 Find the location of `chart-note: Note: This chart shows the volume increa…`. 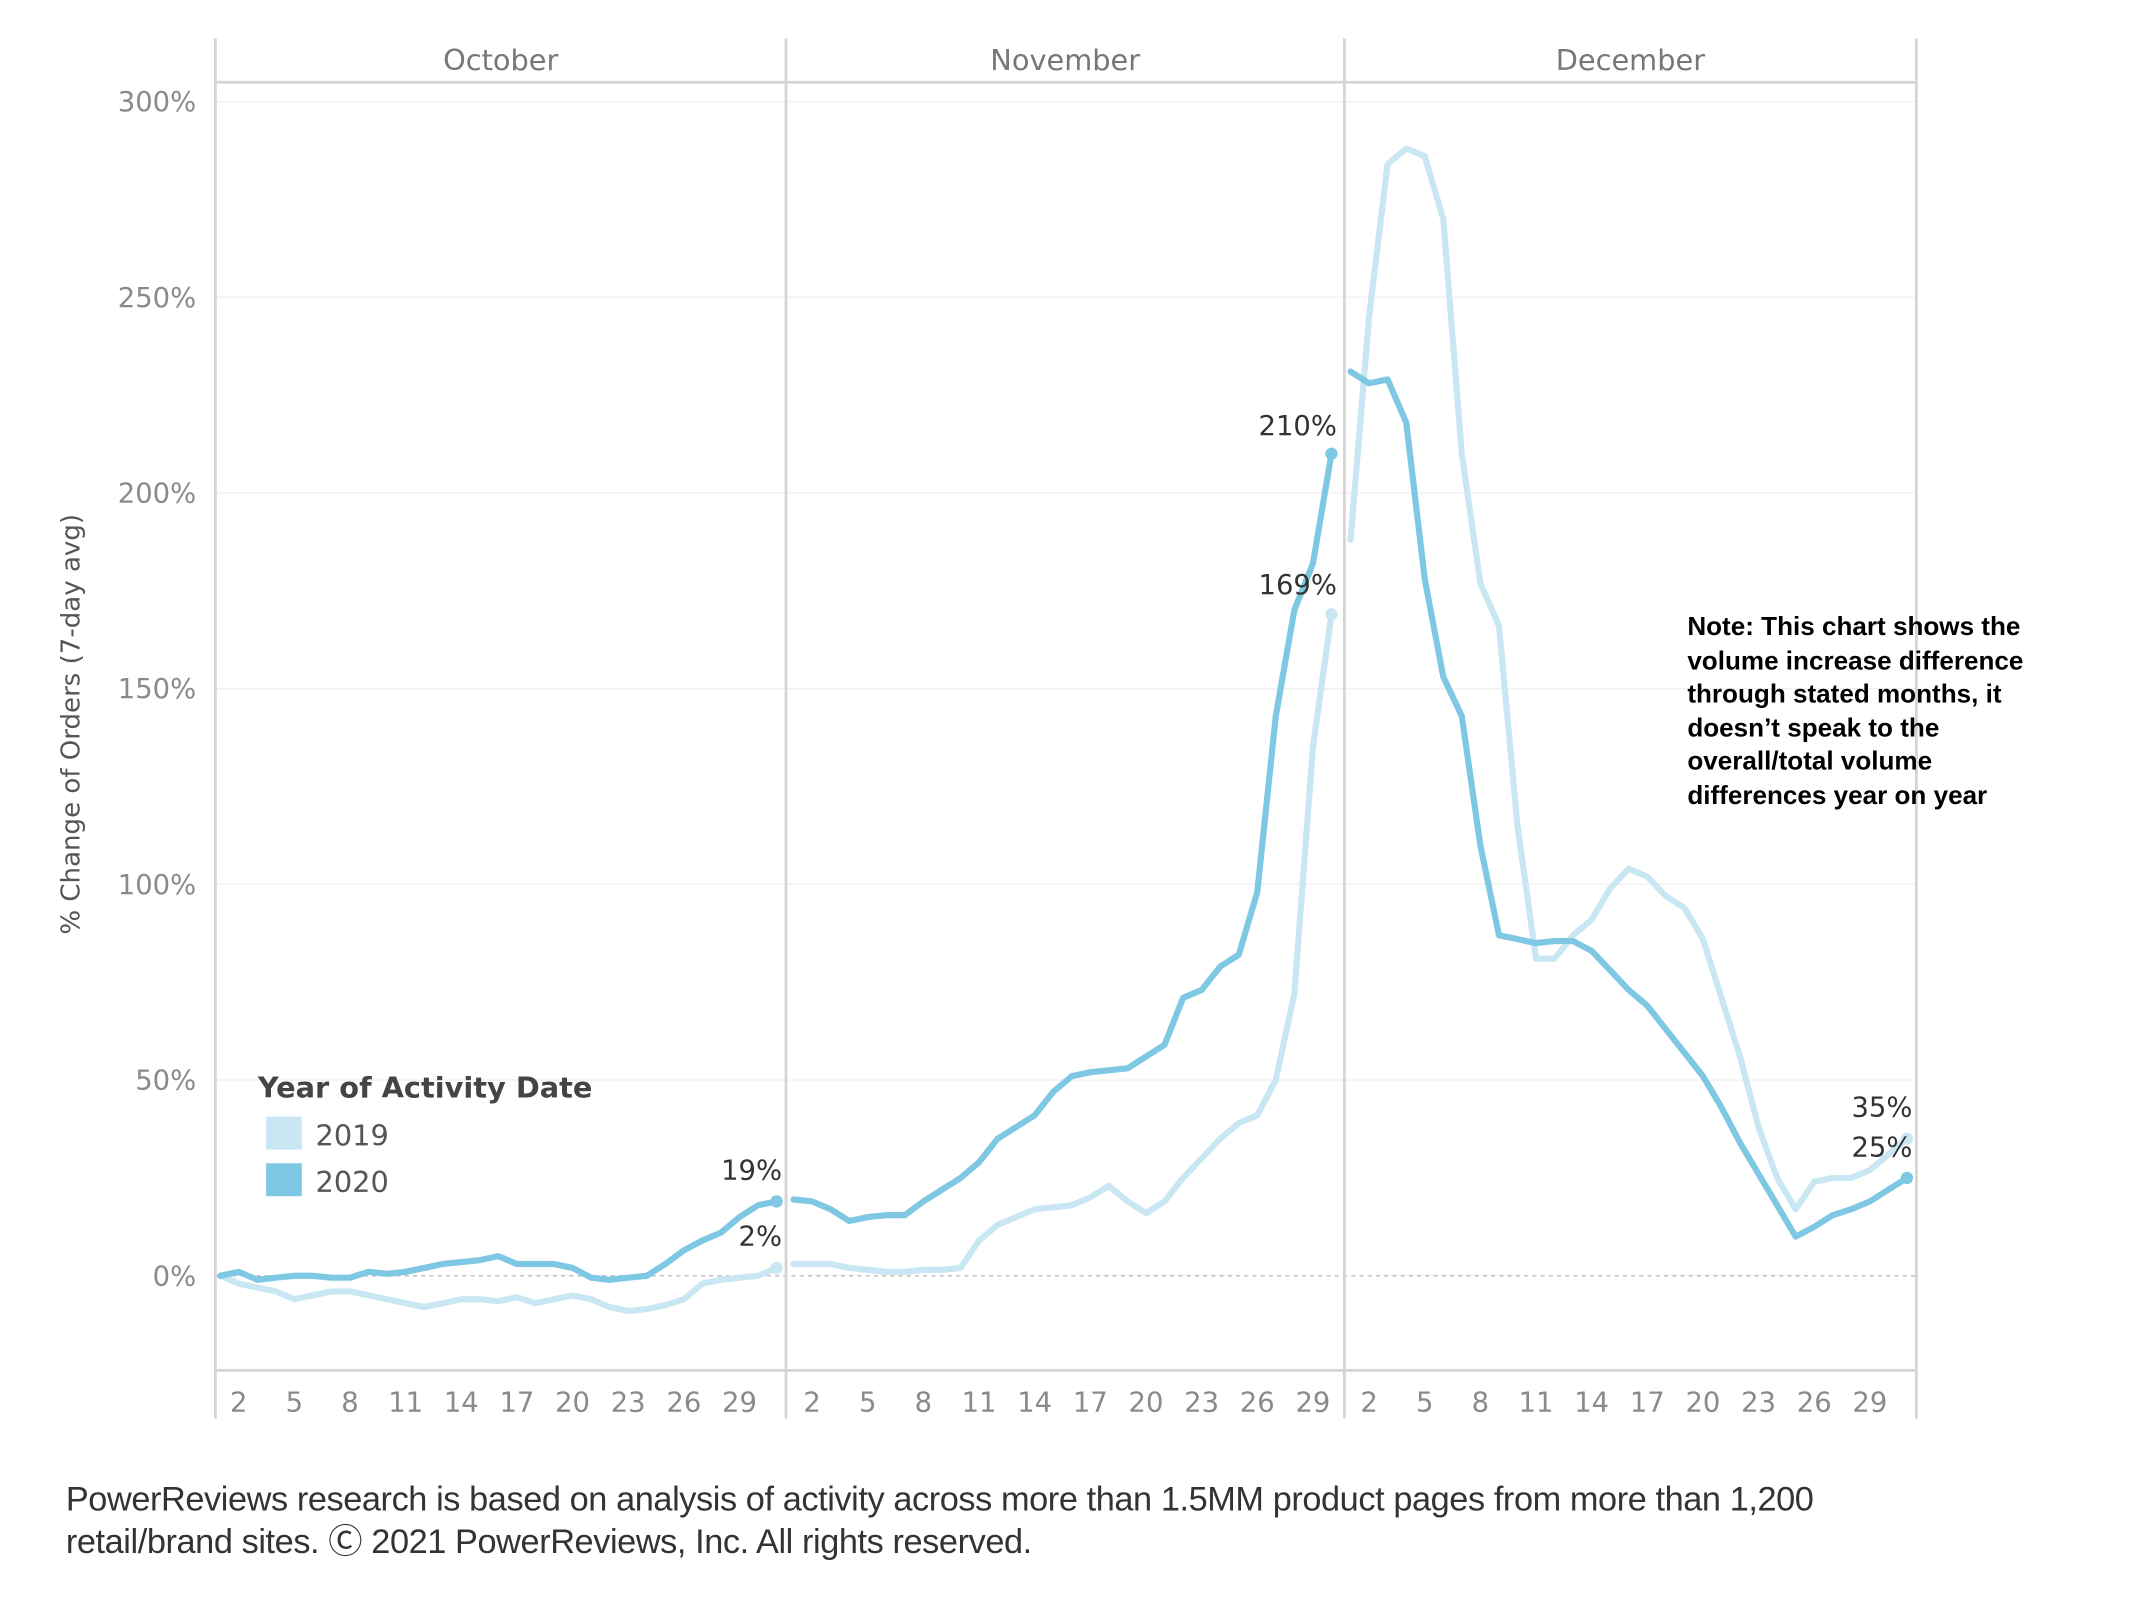

chart-note: Note: This chart shows the volume increa… is located at coordinates (1855, 712).